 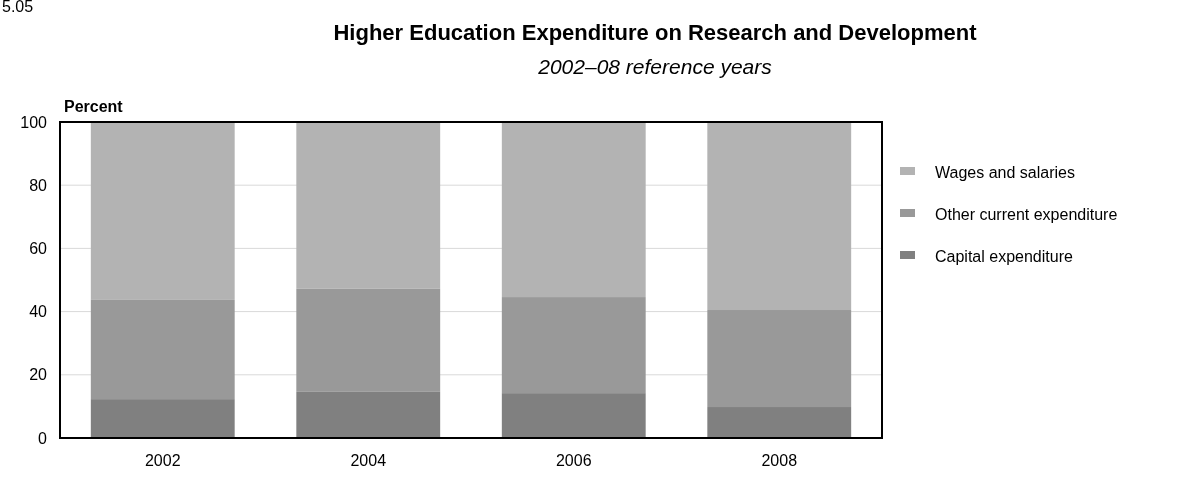 What do you see at coordinates (368, 460) in the screenshot?
I see `x-tick-label: 2004` at bounding box center [368, 460].